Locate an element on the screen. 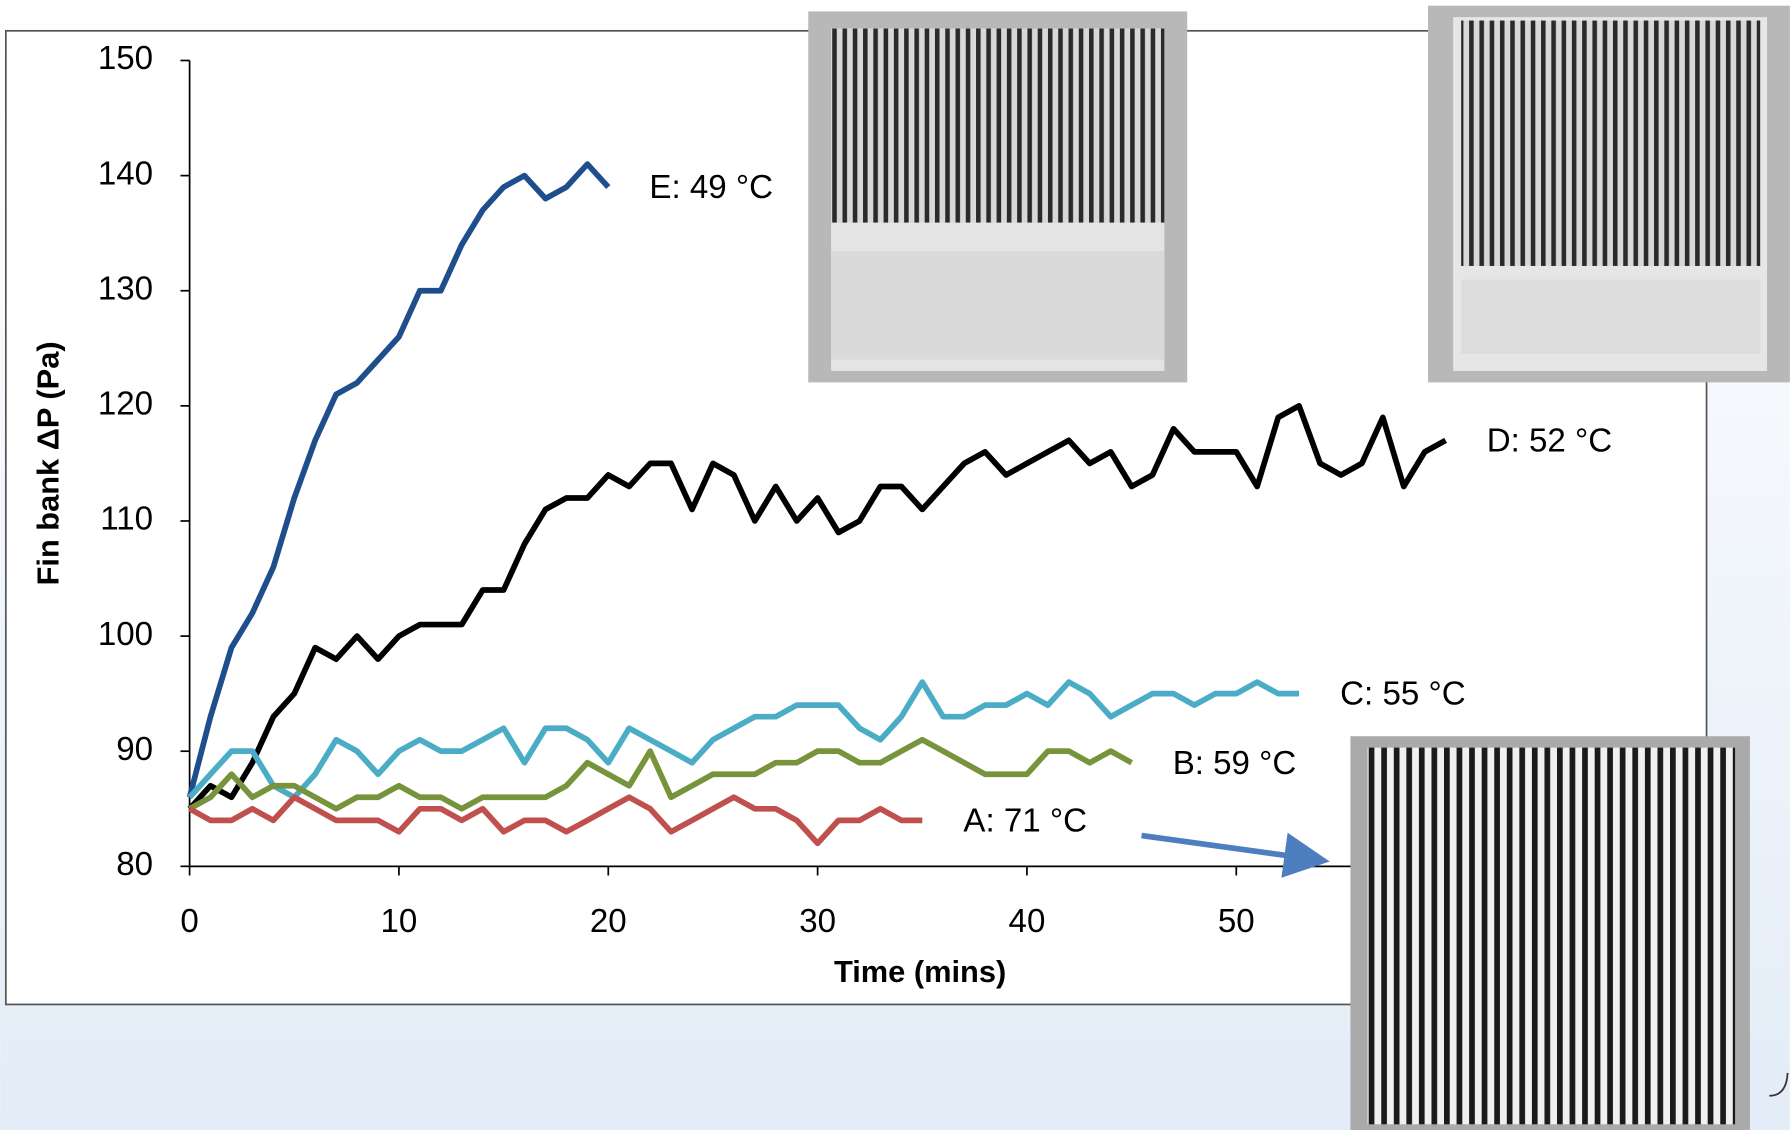 This screenshot has height=1130, width=1790. y-tick-label: 90 is located at coordinates (134, 749).